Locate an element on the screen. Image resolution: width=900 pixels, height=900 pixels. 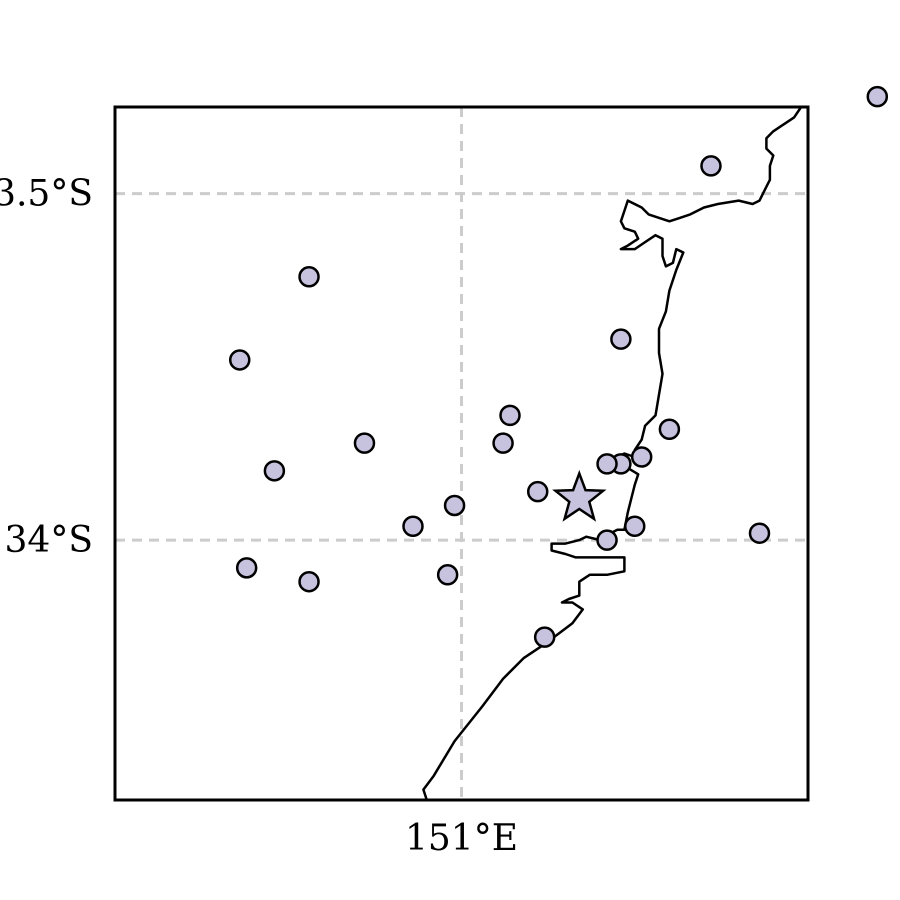
x-tick-label-0: 151°E is located at coordinates (461, 838).